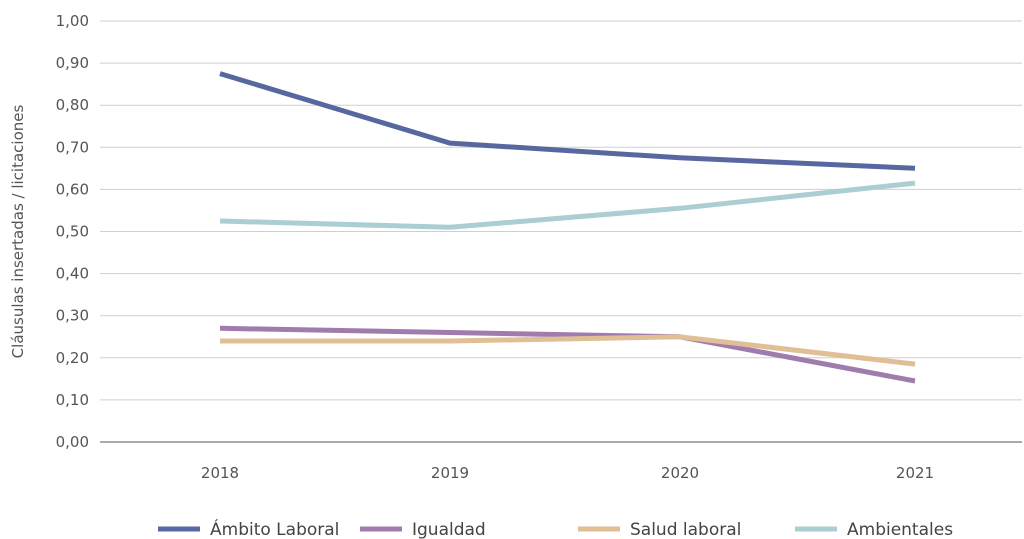  Describe the element at coordinates (680, 473) in the screenshot. I see `x-tick-label: 2020` at that location.